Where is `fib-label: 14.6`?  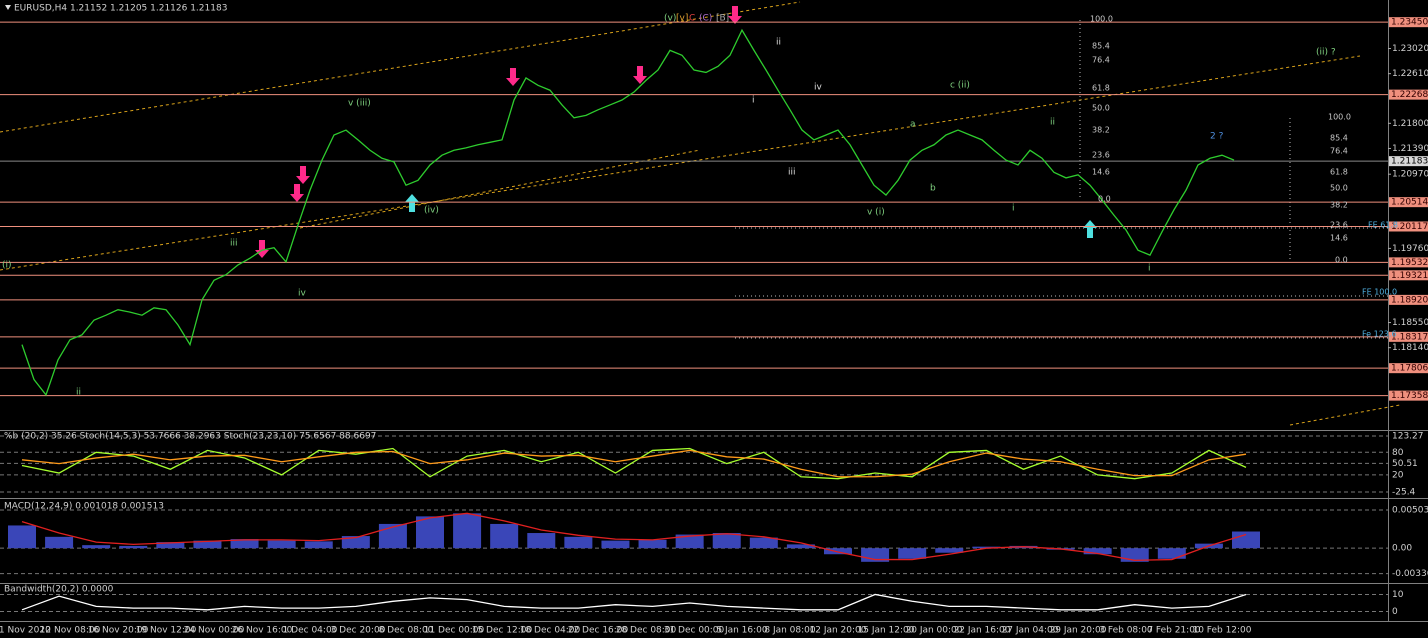
fib-label: 14.6 is located at coordinates (1339, 238).